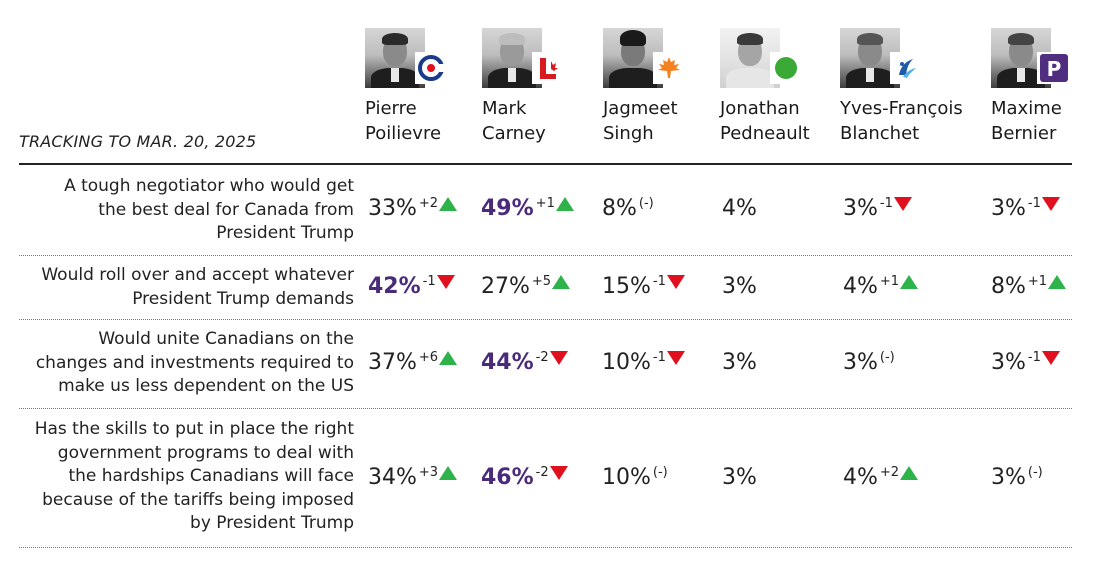 The height and width of the screenshot is (569, 1097). What do you see at coordinates (547, 87) in the screenshot?
I see `candidate-header-carney: Mark Carney` at bounding box center [547, 87].